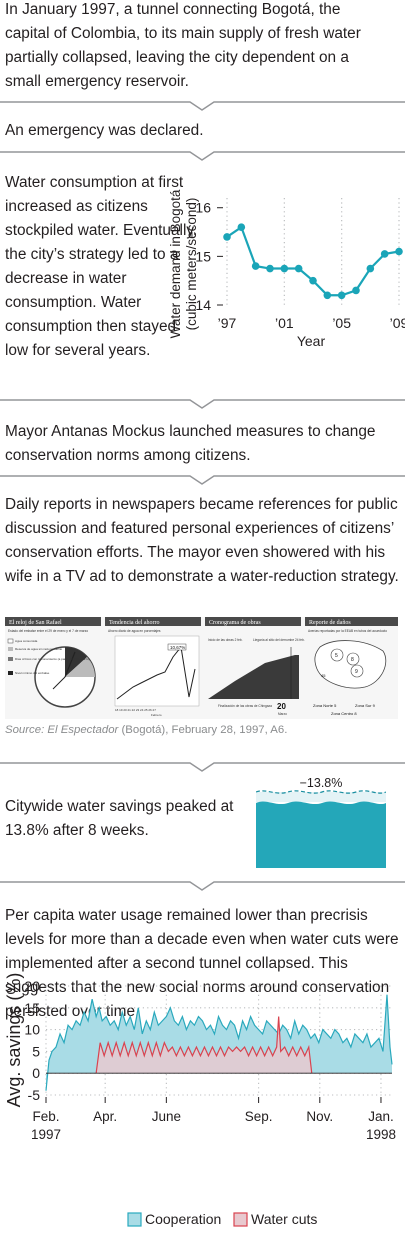 The width and height of the screenshot is (405, 1240). I want to click on panel-title-clock: El reloj de San Rafael, so click(35, 622).